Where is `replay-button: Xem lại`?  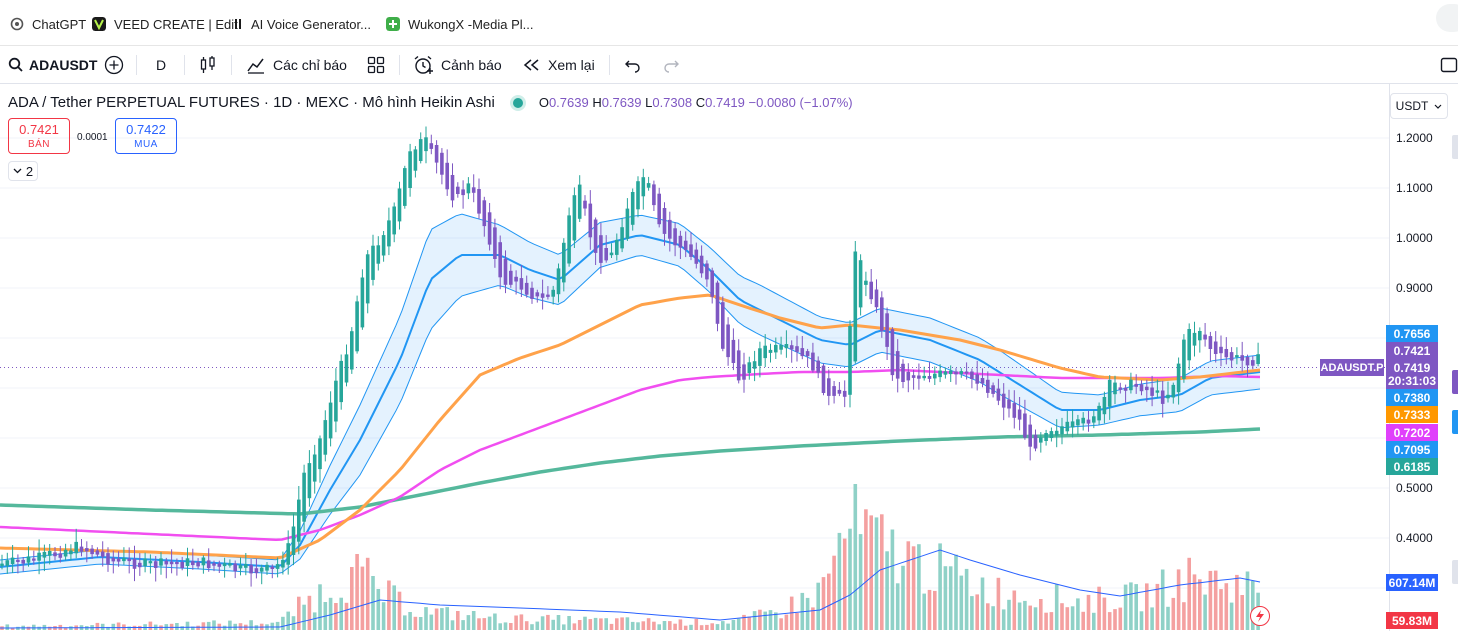
replay-button: Xem lại is located at coordinates (559, 65).